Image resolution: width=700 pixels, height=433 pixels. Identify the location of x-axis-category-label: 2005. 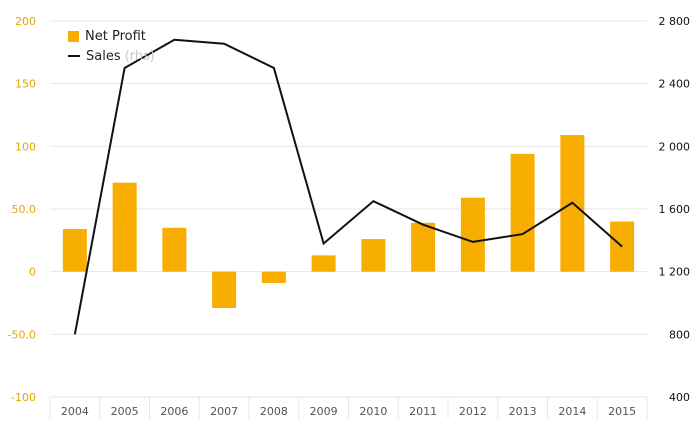
(125, 411).